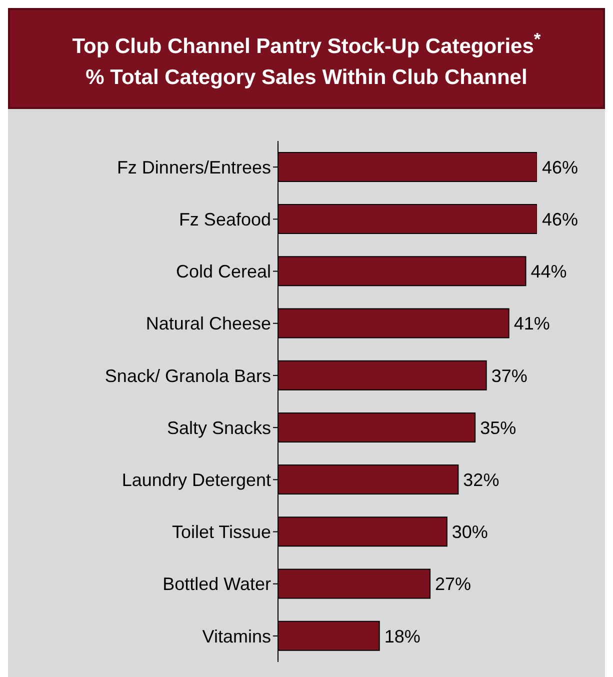 Image resolution: width=613 pixels, height=677 pixels. What do you see at coordinates (509, 376) in the screenshot?
I see `data-label: 37%` at bounding box center [509, 376].